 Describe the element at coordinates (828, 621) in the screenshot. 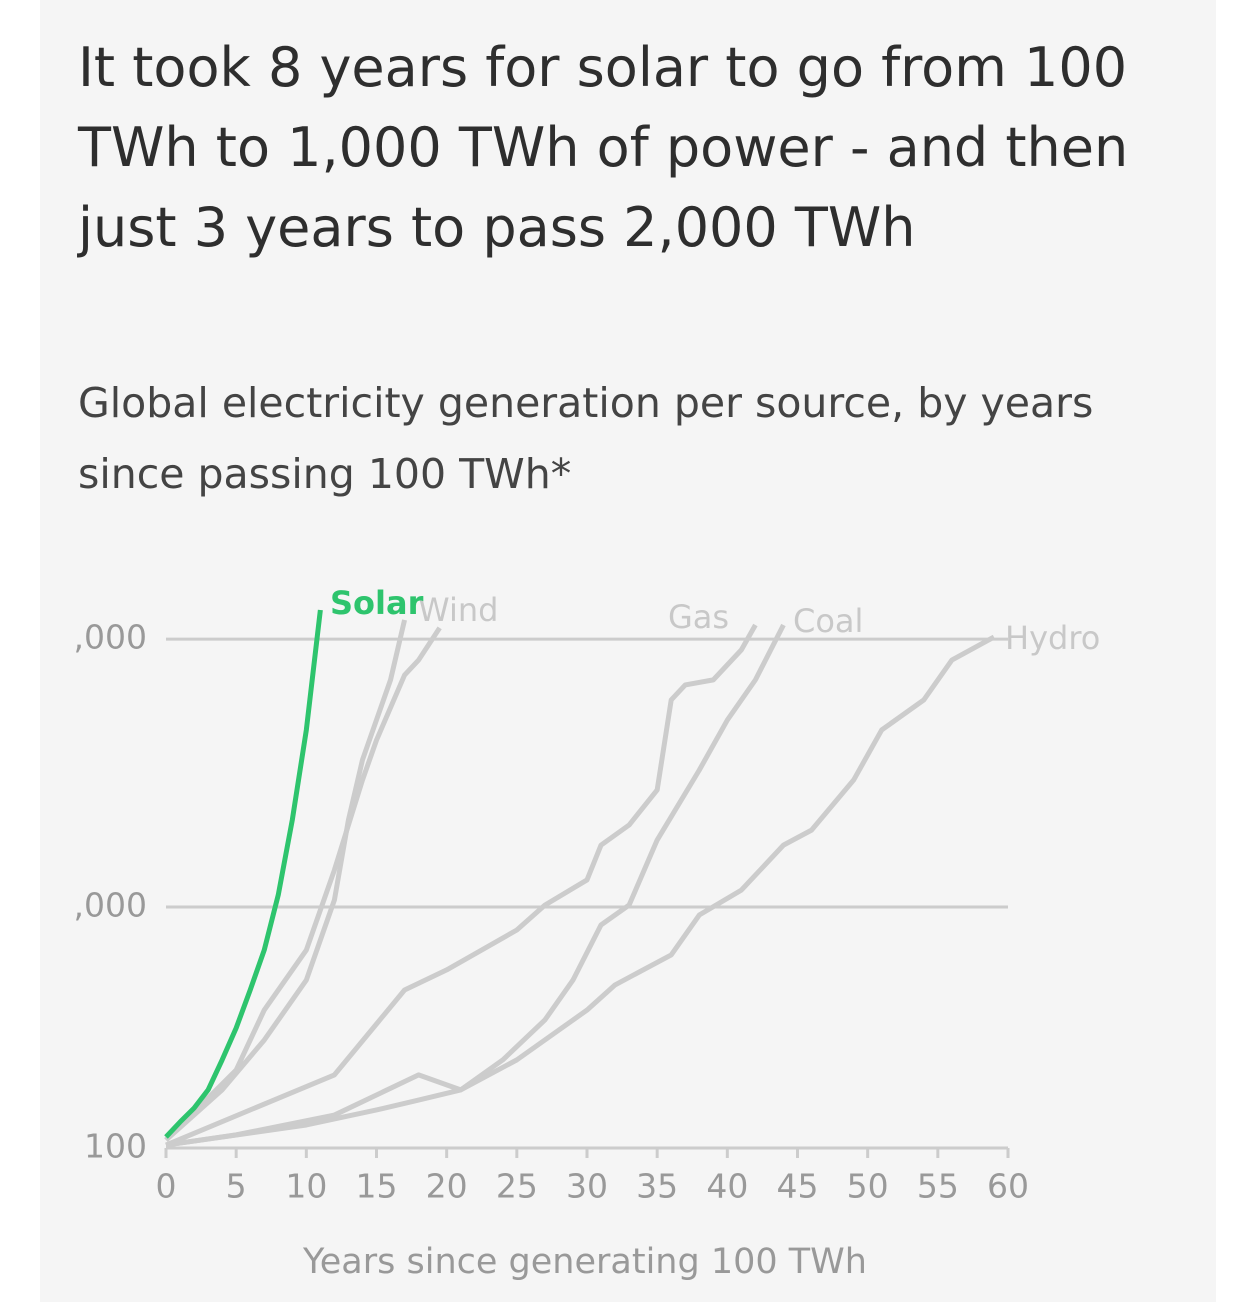

I see `series-label: Coal` at that location.